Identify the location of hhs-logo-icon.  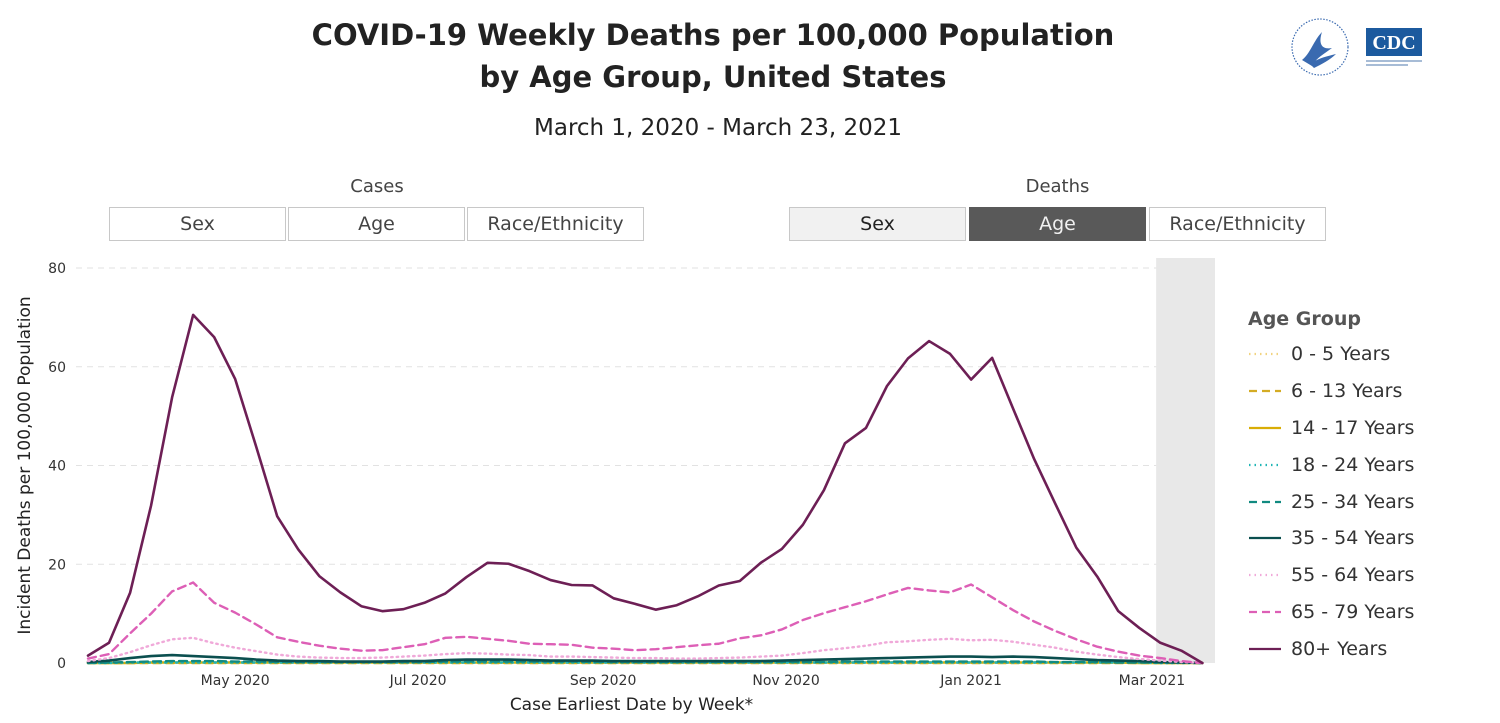
(1320, 47).